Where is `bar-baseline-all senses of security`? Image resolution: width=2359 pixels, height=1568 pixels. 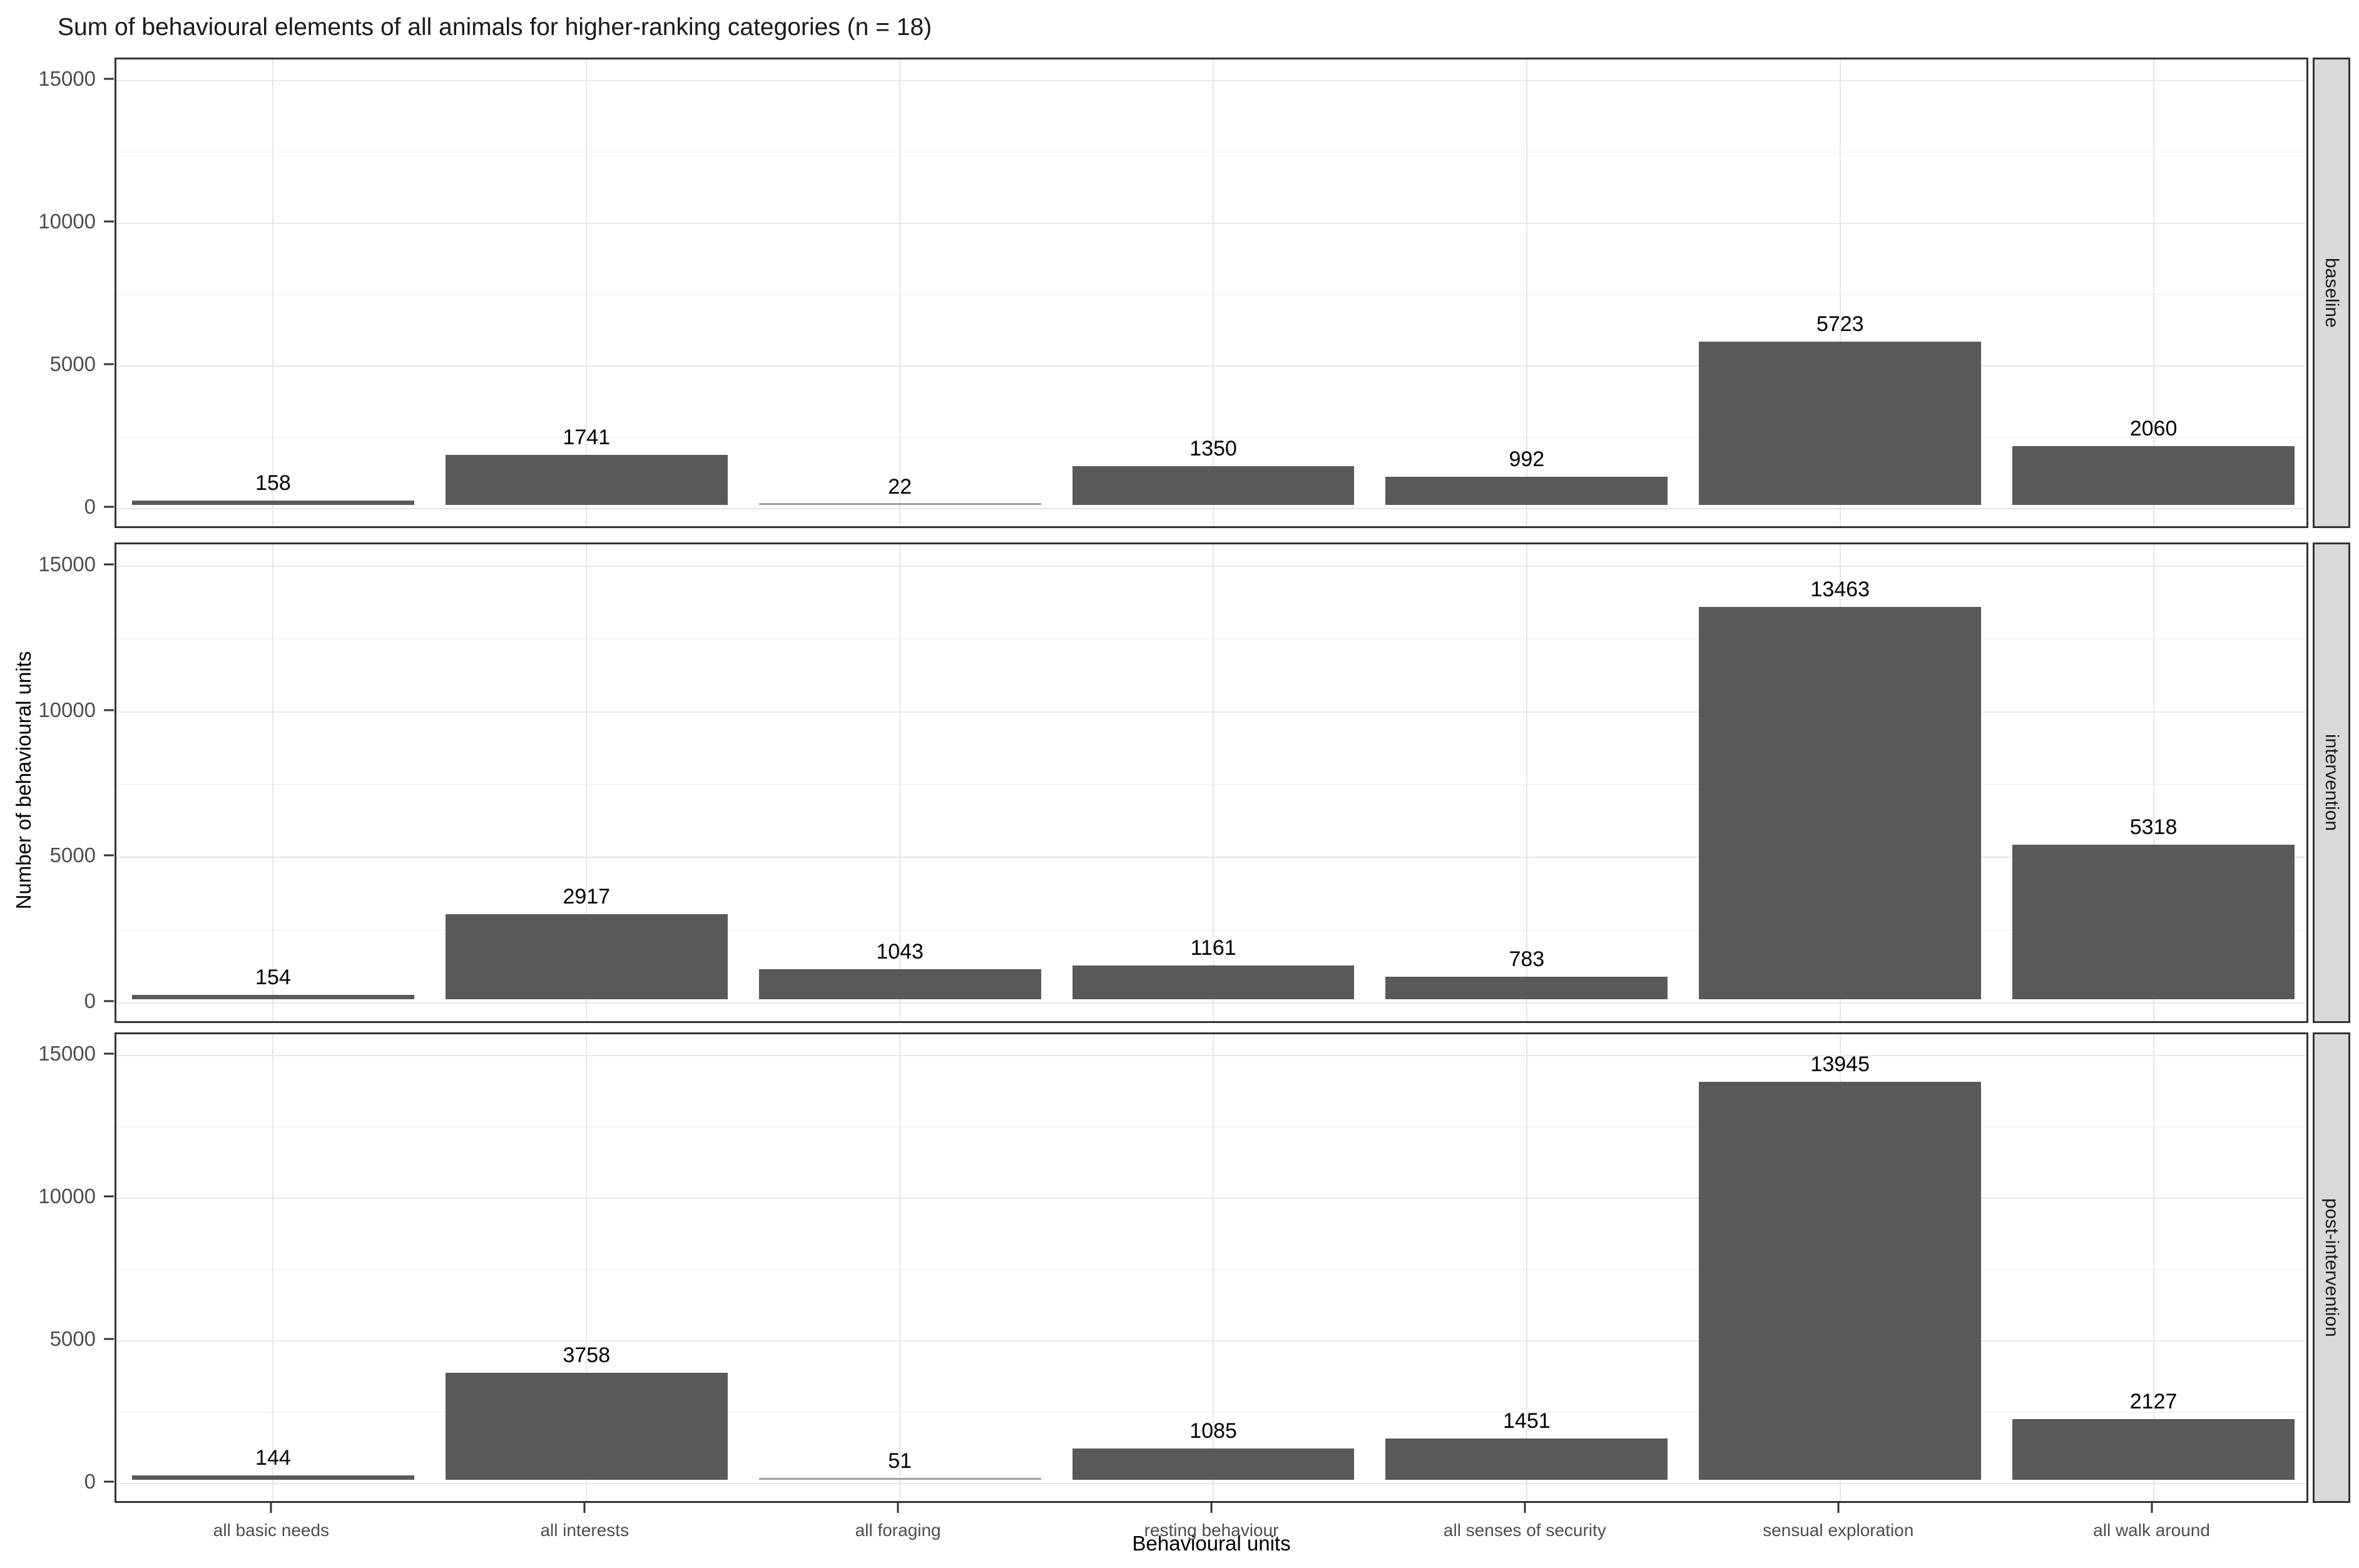
bar-baseline-all senses of security is located at coordinates (1526, 491).